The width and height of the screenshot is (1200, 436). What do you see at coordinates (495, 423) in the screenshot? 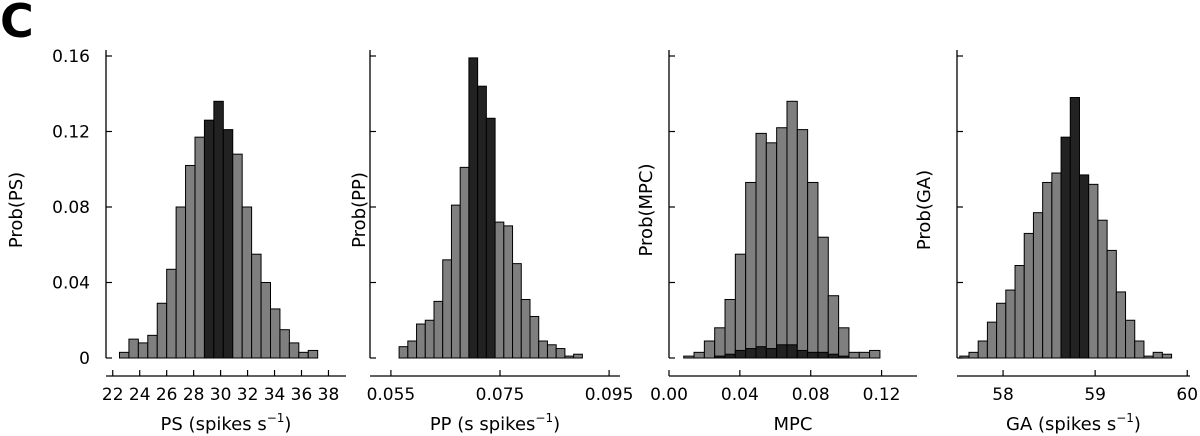
I see `x-axis-label: PP (s spikes−1)` at bounding box center [495, 423].